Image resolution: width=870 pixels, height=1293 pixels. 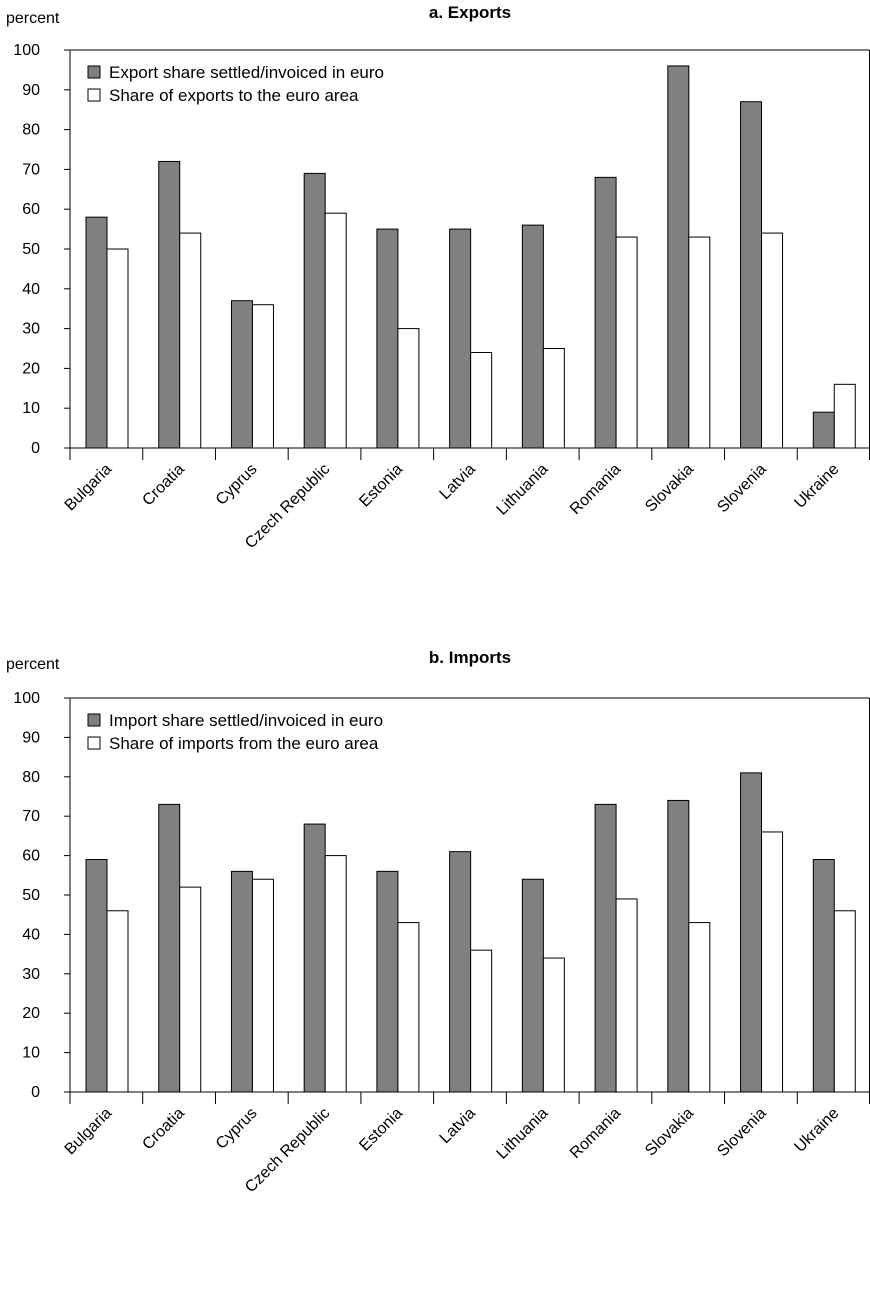 I want to click on legend-label: Import share settled/invoiced in euro, so click(x=246, y=720).